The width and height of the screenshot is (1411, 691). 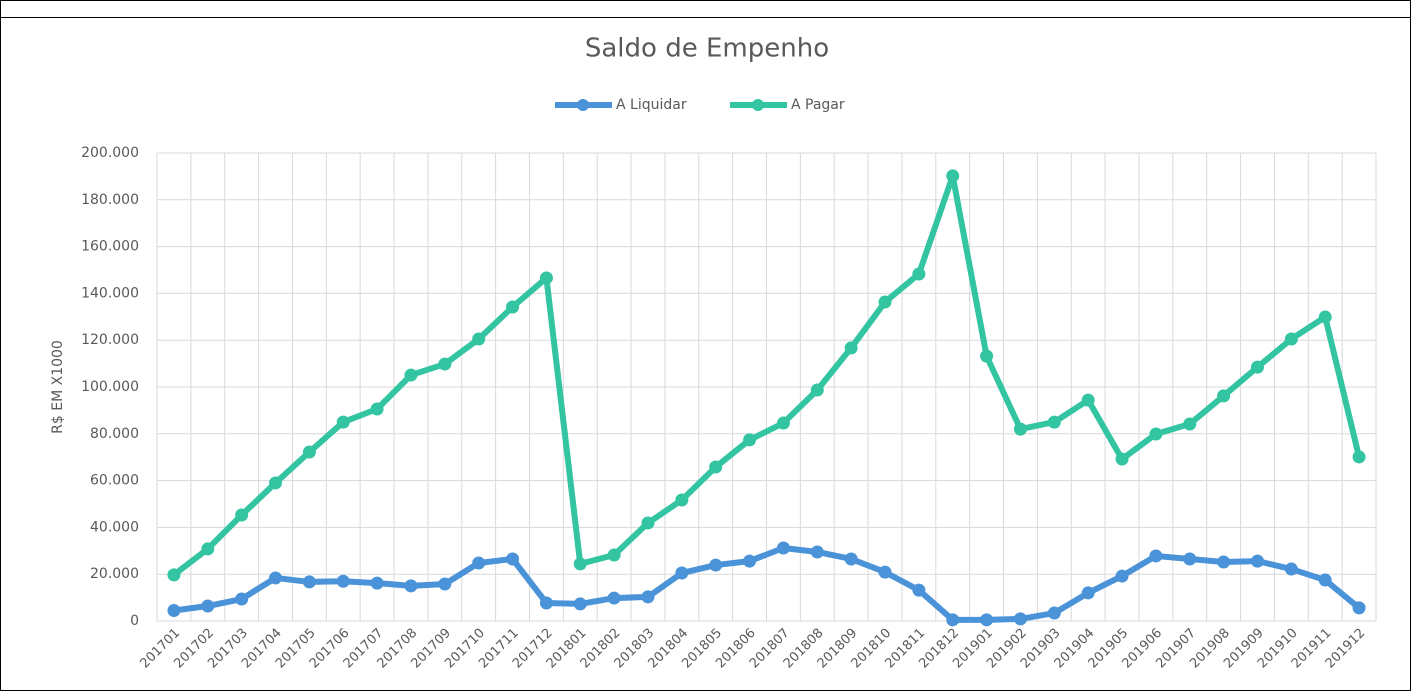 I want to click on y-tick-label: 80.000, so click(x=114, y=434).